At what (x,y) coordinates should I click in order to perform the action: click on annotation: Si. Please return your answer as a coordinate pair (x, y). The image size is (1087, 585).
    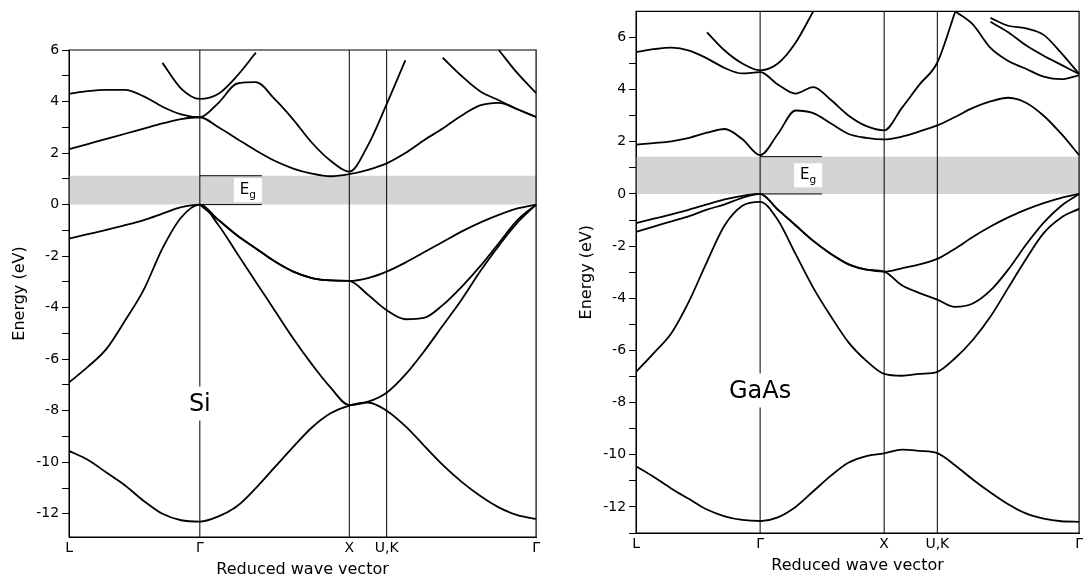
    Looking at the image, I should click on (199, 402).